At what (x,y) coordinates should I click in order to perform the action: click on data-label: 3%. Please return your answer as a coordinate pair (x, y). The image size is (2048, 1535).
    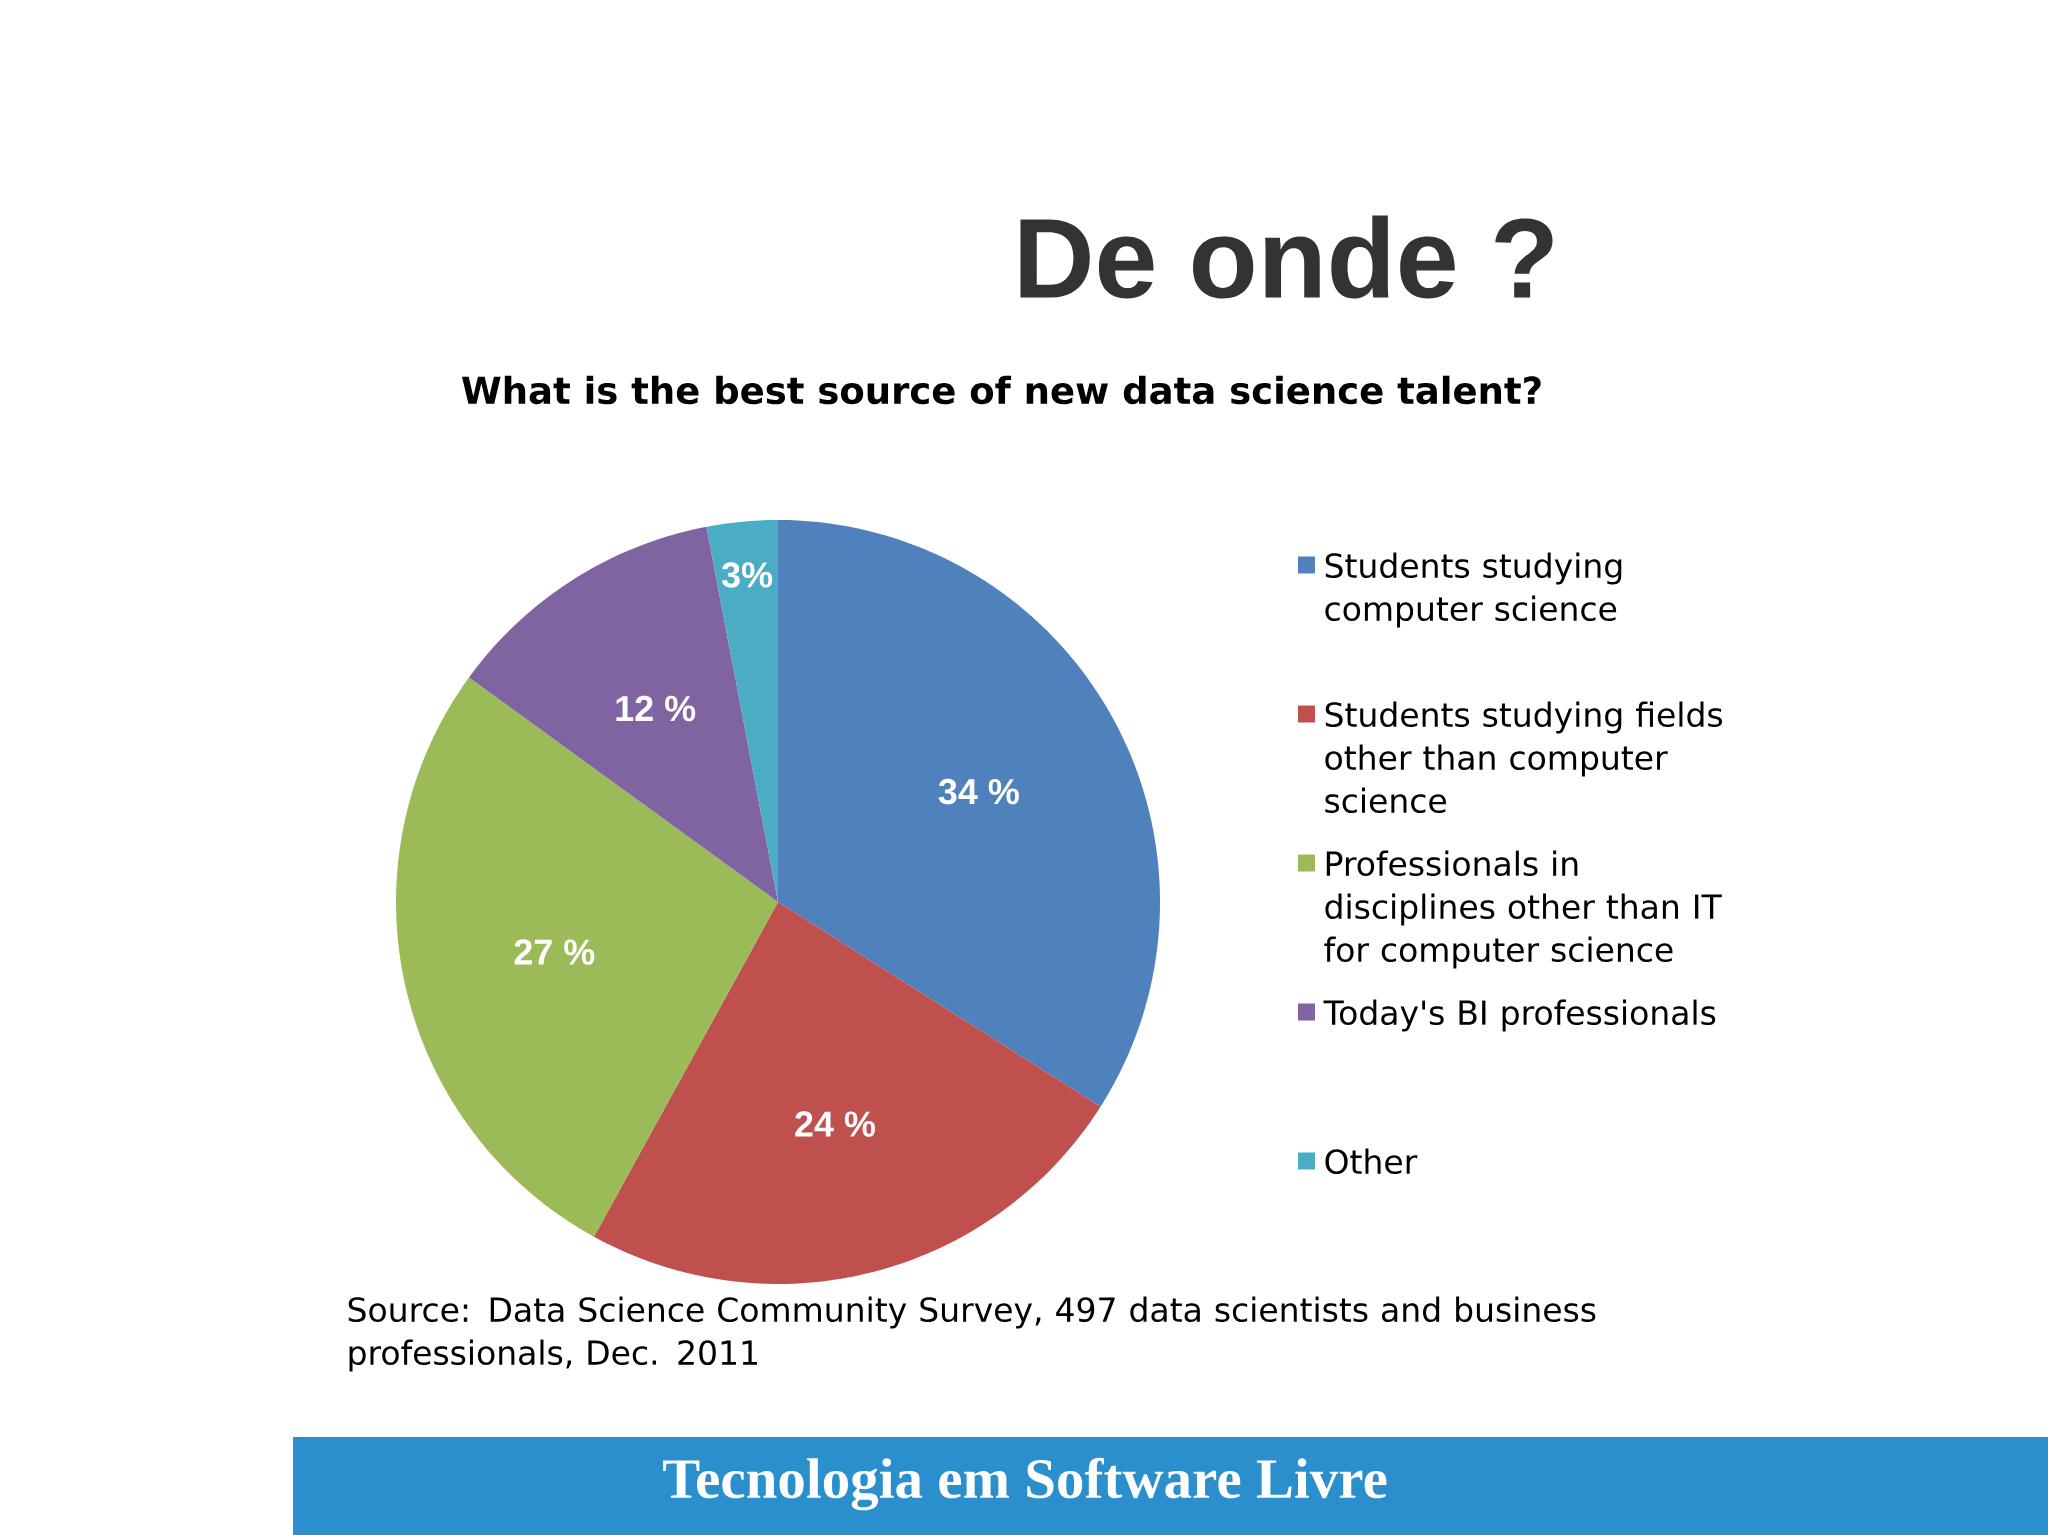
    Looking at the image, I should click on (747, 575).